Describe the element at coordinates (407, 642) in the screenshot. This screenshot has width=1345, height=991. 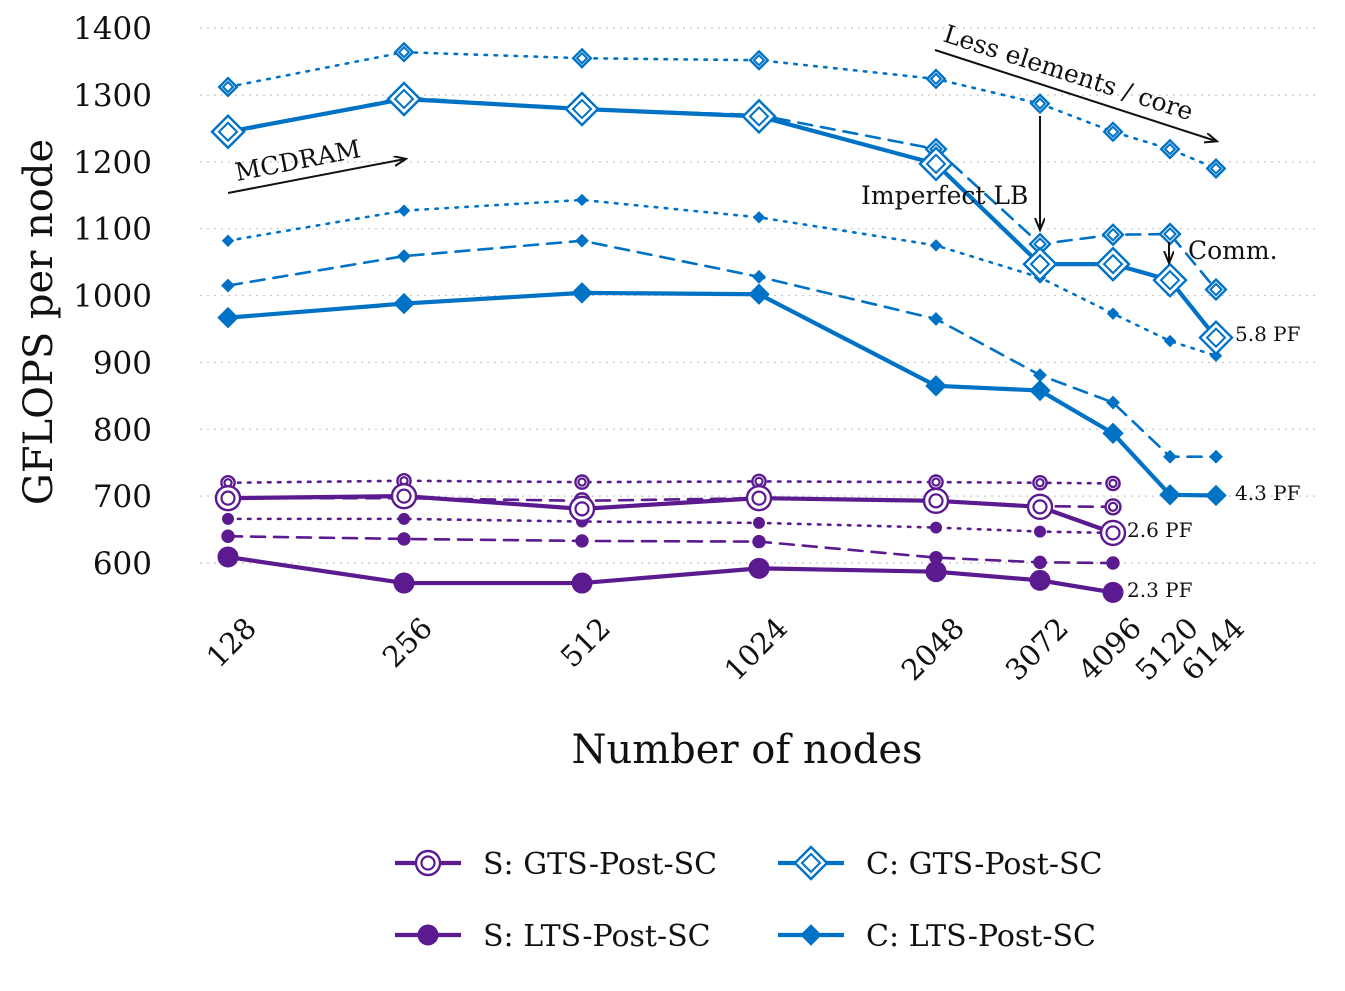
I see `x-tick-label: 256` at that location.